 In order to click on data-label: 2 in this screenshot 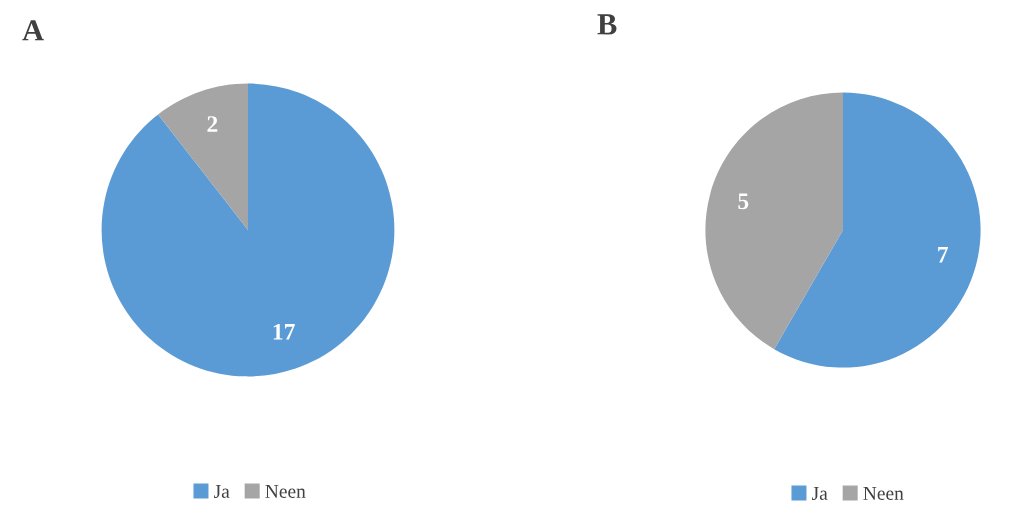, I will do `click(212, 124)`.